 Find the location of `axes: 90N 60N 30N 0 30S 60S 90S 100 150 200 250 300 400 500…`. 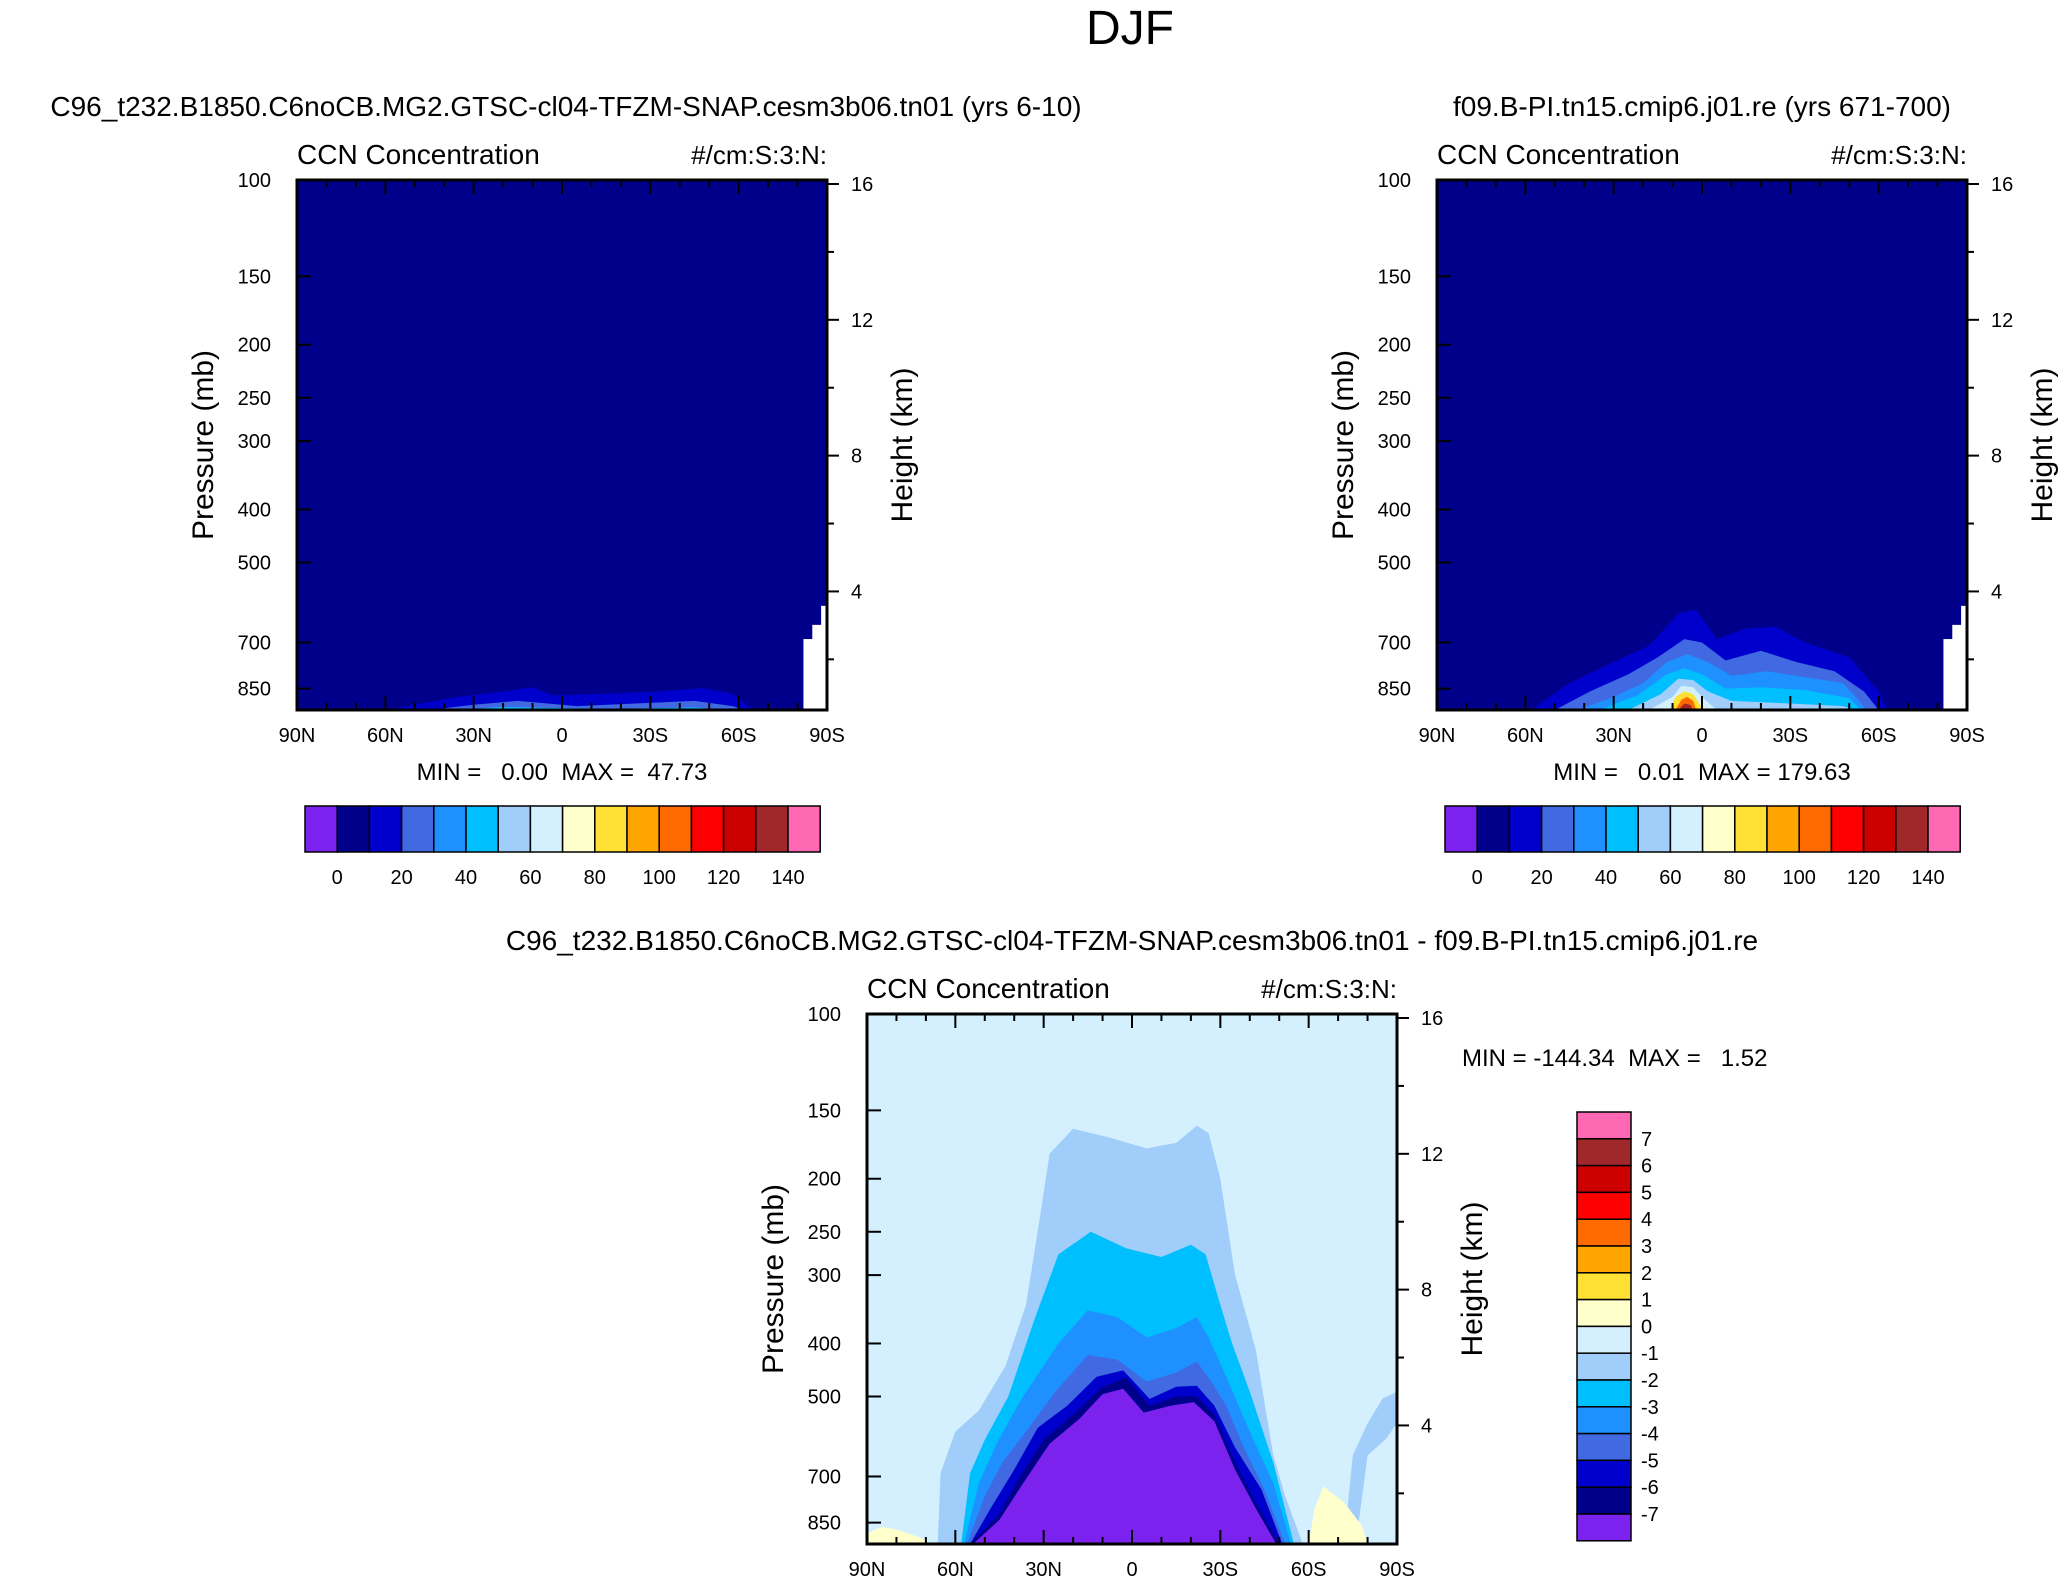

axes: 90N 60N 30N 0 30S 60S 90S 100 150 200 250 300 400 500… is located at coordinates (1696, 458).